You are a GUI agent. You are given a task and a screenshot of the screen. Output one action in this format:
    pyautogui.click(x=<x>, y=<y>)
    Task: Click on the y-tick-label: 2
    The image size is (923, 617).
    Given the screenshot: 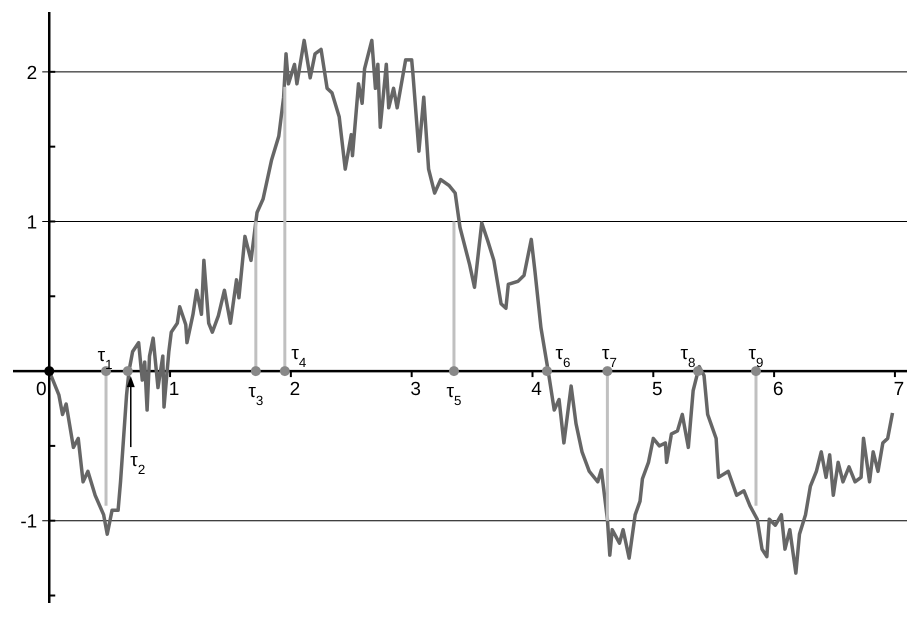 What is the action you would take?
    pyautogui.click(x=32, y=73)
    